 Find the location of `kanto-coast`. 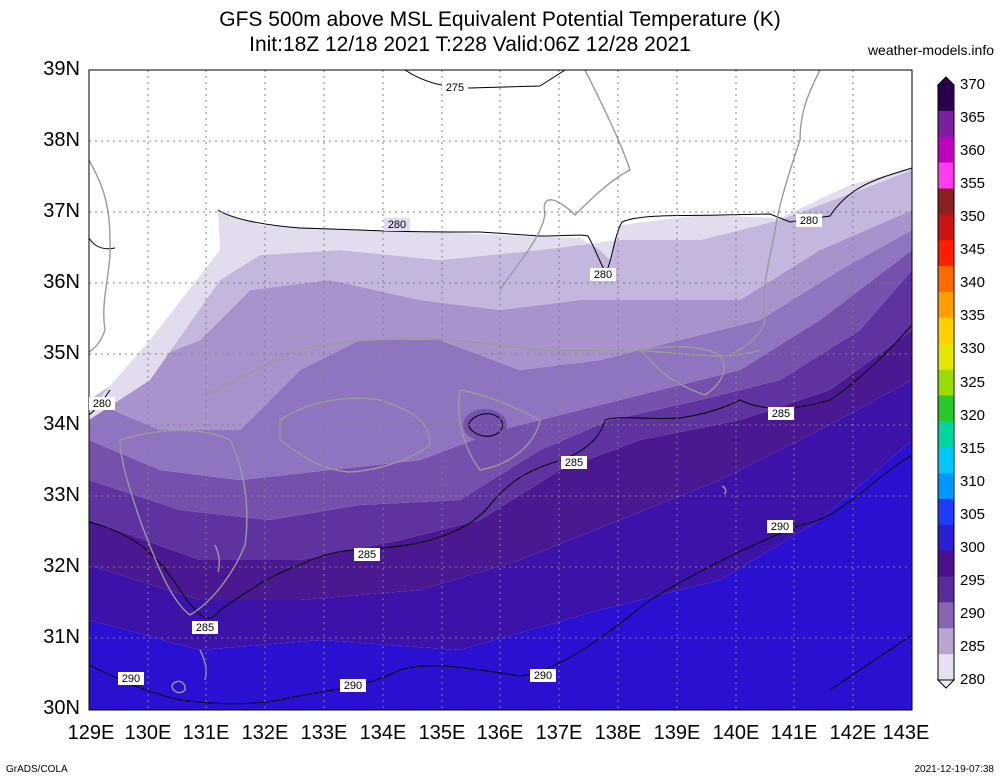

kanto-coast is located at coordinates (681, 371).